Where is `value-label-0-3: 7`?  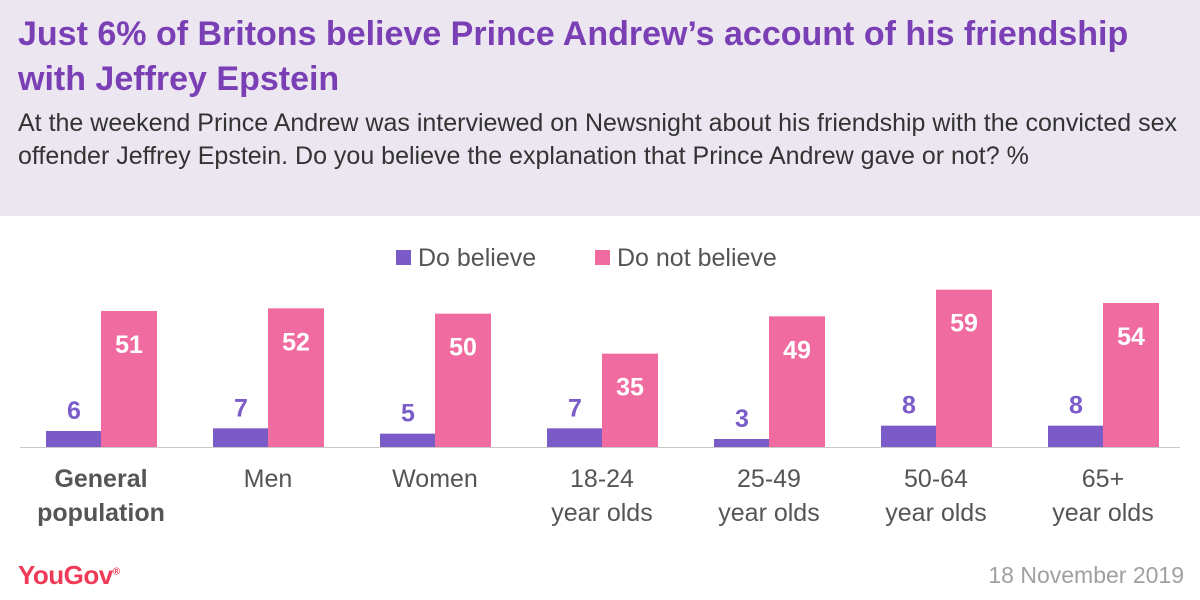
value-label-0-3: 7 is located at coordinates (575, 408).